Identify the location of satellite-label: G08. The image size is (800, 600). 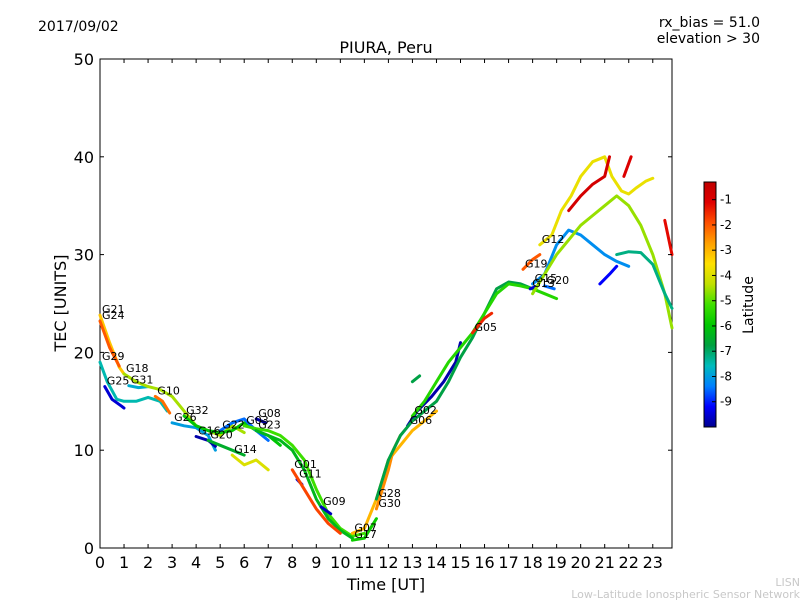
(269, 413).